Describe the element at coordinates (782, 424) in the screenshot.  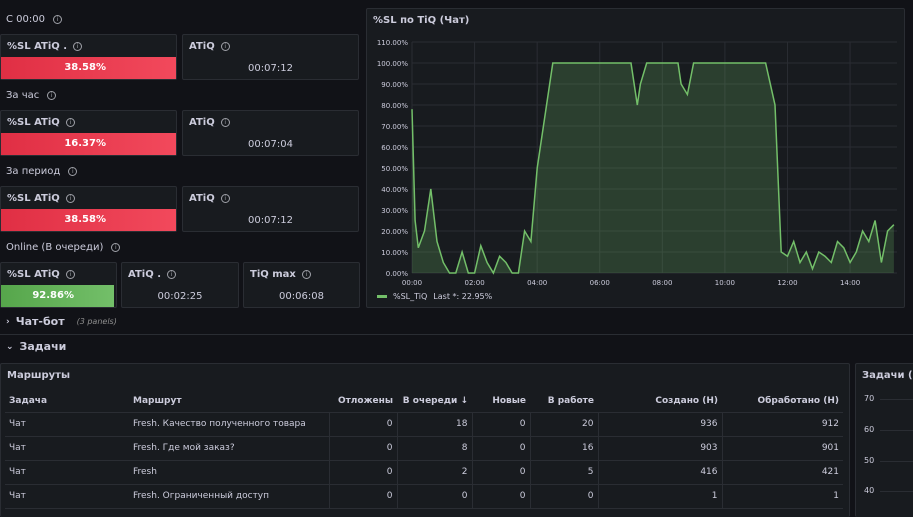
I see `cell-processed: 912` at that location.